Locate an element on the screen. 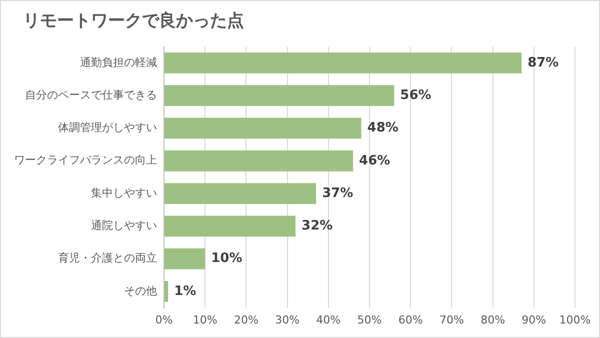 The image size is (600, 338). x-tick-label: 0% is located at coordinates (164, 319).